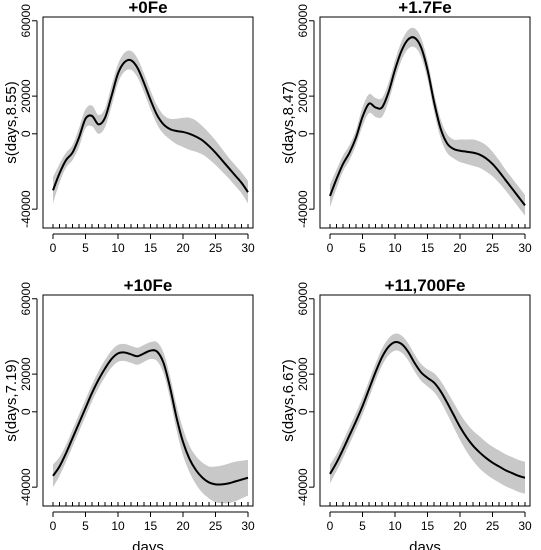 Image resolution: width=541 pixels, height=550 pixels. Describe the element at coordinates (11, 400) in the screenshot. I see `y-axis-label: s(days,7.19)` at that location.